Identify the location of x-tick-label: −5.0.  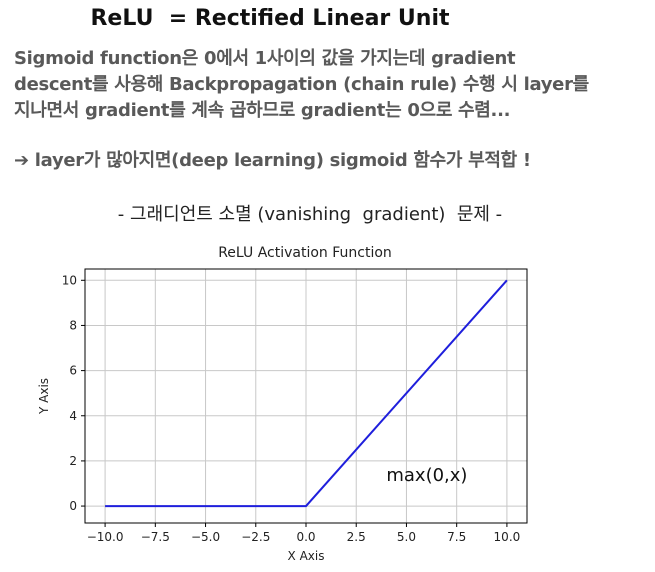
(205, 537).